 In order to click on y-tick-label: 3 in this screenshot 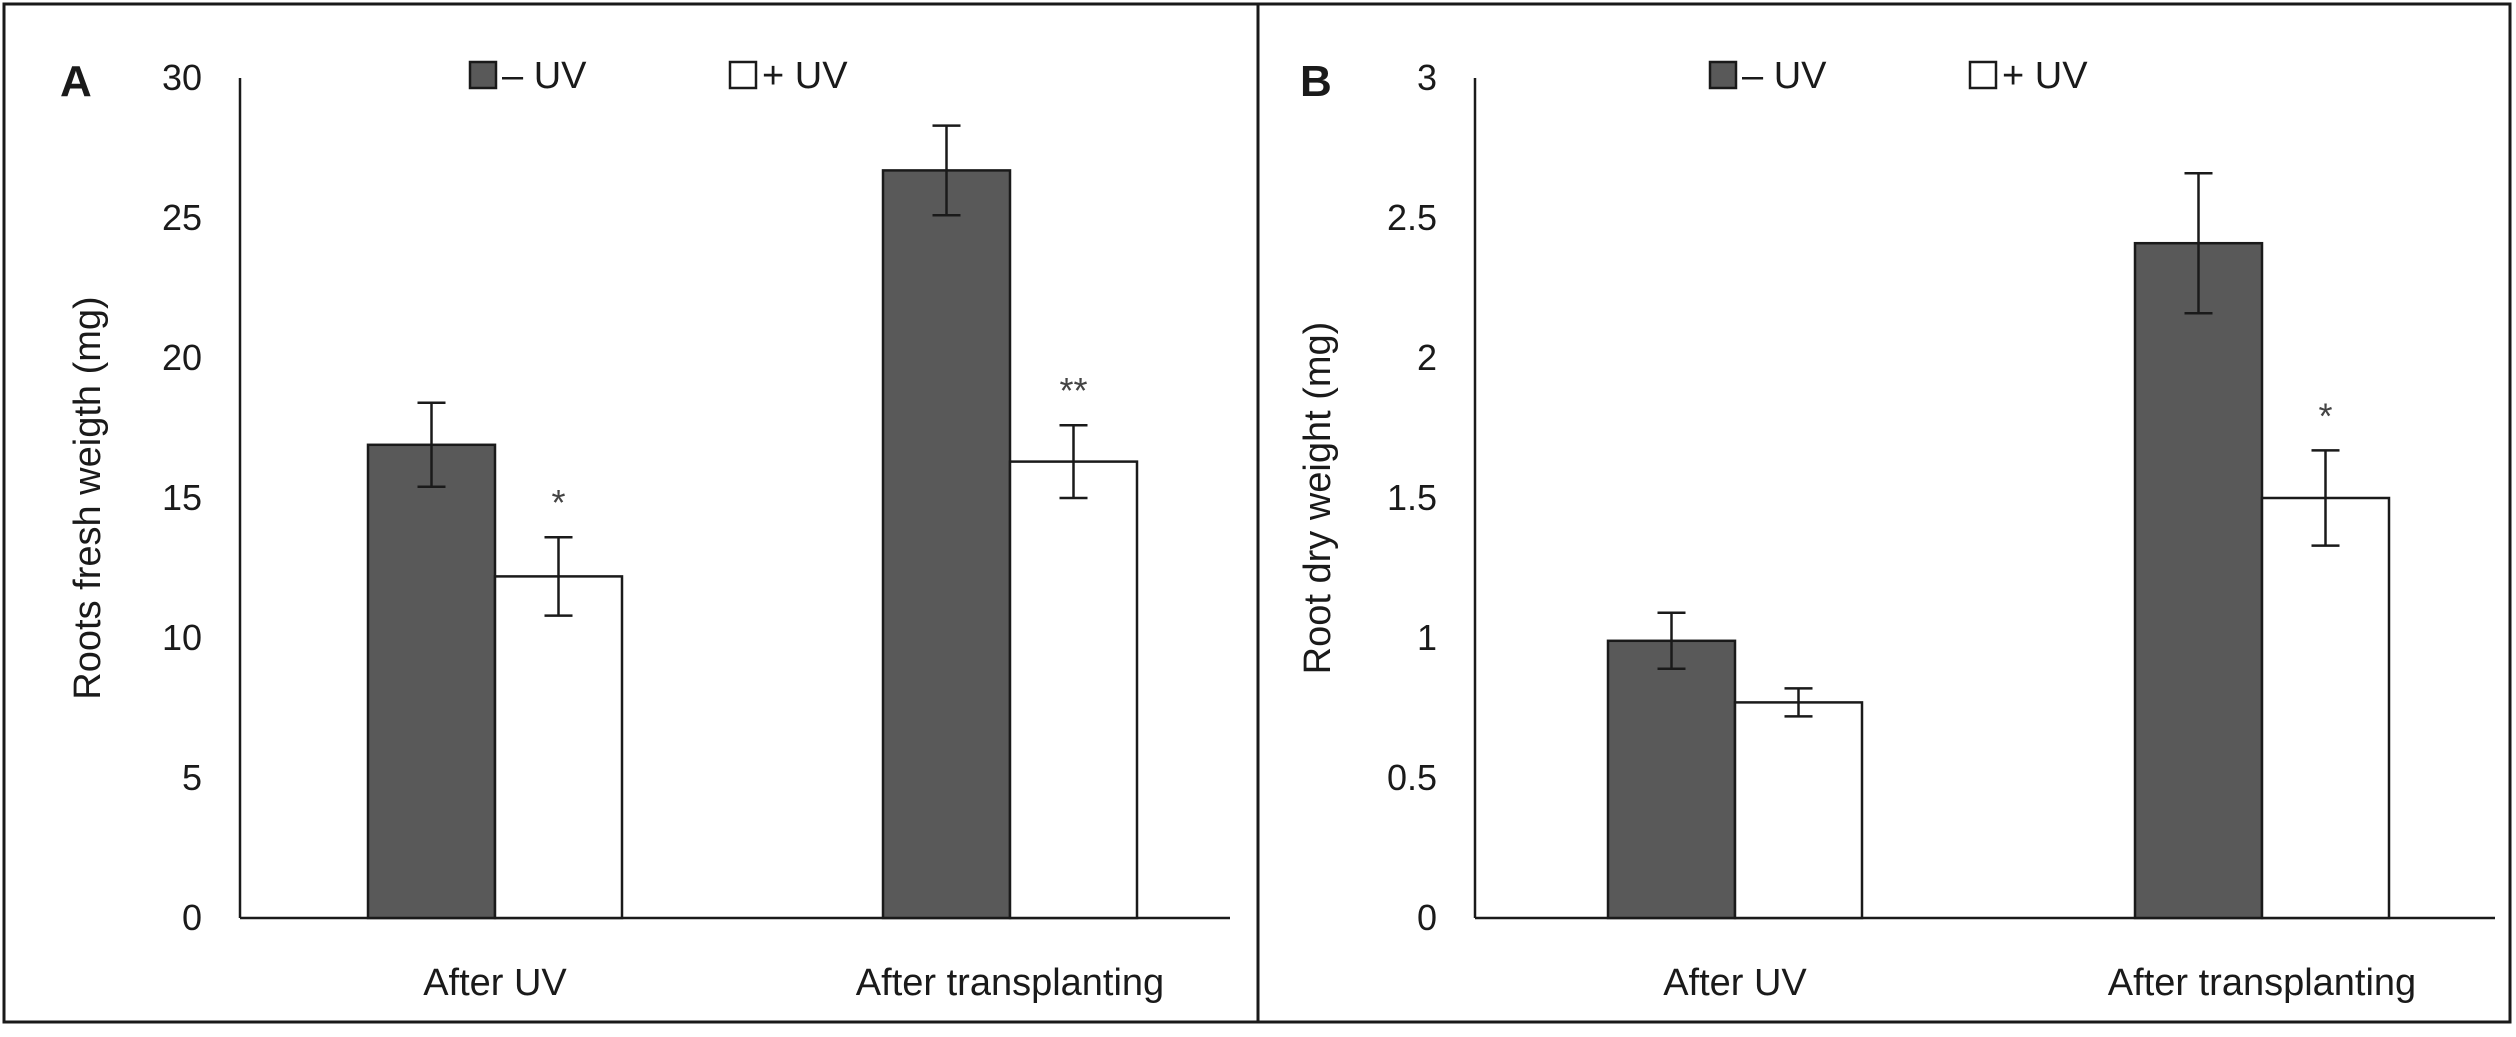, I will do `click(1427, 77)`.